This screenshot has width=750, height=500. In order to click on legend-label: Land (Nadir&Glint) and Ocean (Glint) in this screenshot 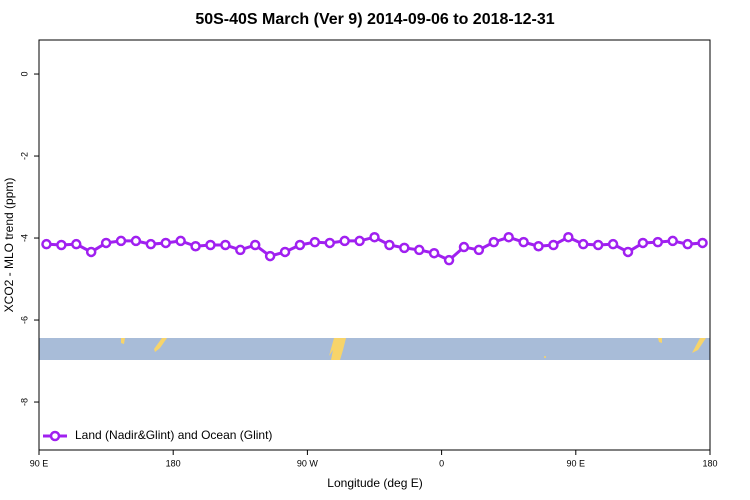, I will do `click(173, 435)`.